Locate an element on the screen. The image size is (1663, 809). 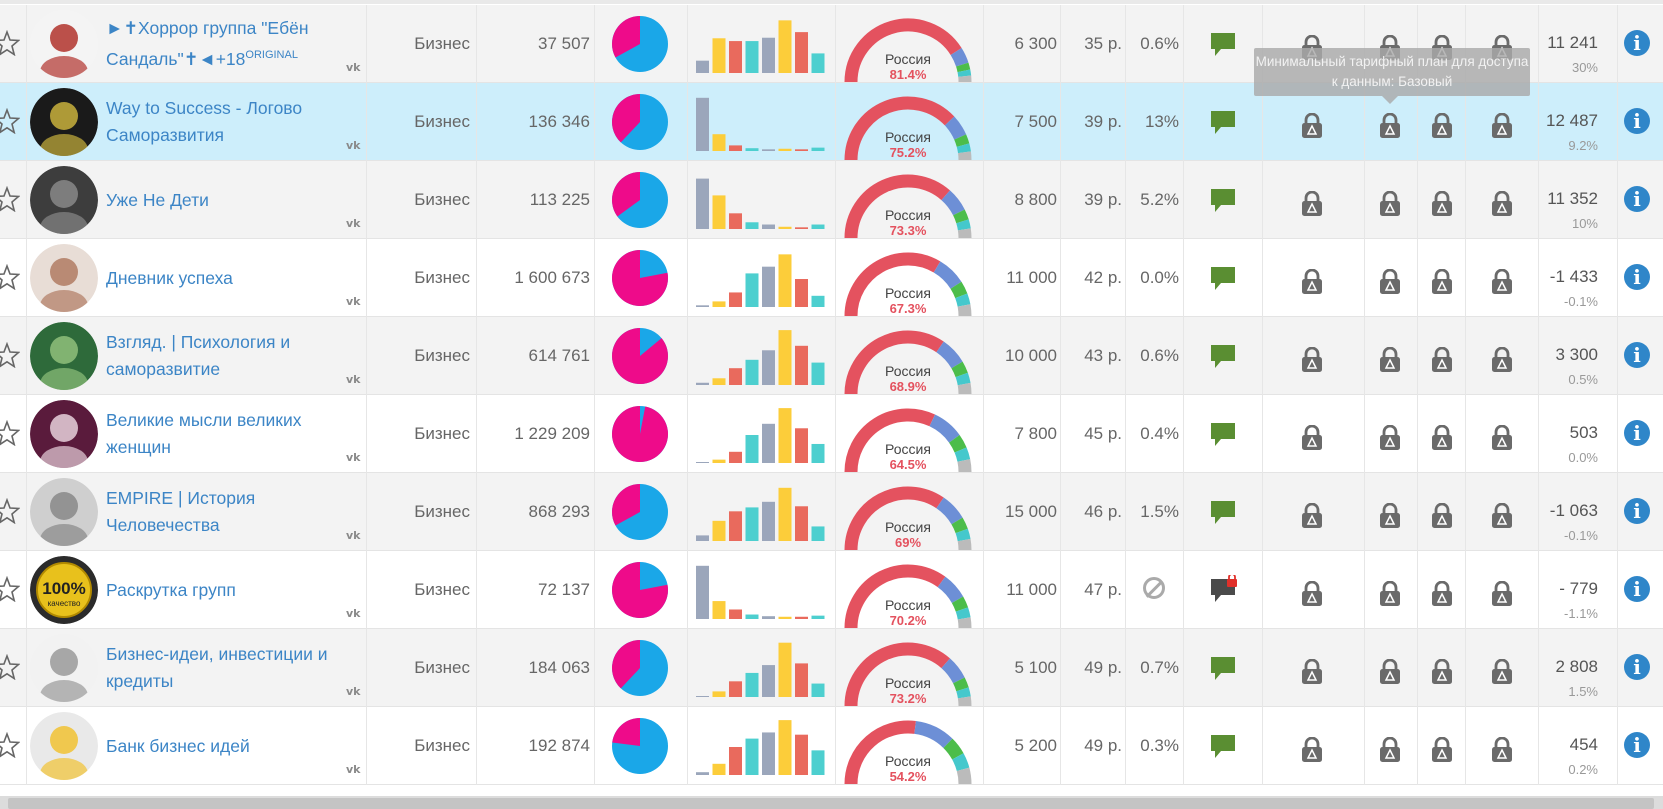
group-name: Way to Success - Логово Саморазвития is located at coordinates (204, 121).